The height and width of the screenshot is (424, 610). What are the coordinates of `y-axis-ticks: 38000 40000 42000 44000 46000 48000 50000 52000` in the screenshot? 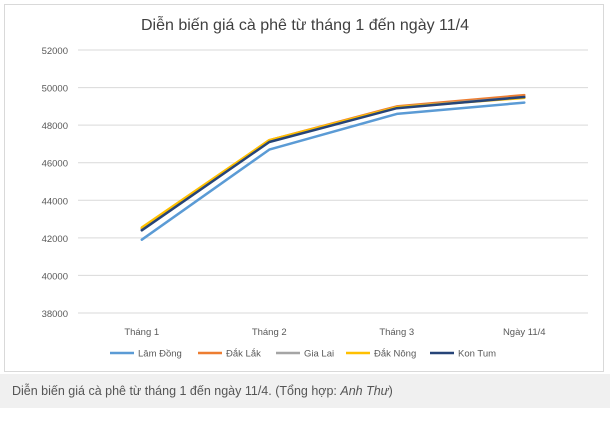 It's located at (55, 183).